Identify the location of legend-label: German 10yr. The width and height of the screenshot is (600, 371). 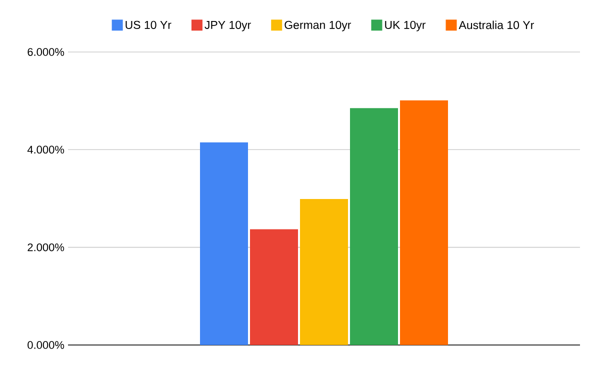
(318, 26).